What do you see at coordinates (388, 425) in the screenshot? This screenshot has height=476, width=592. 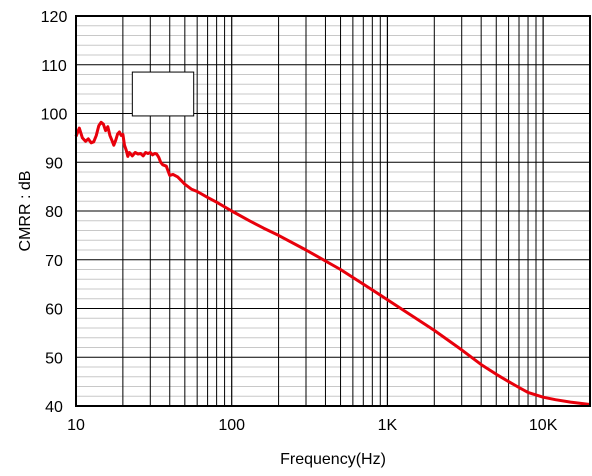 I see `x-tick-label: 1K` at bounding box center [388, 425].